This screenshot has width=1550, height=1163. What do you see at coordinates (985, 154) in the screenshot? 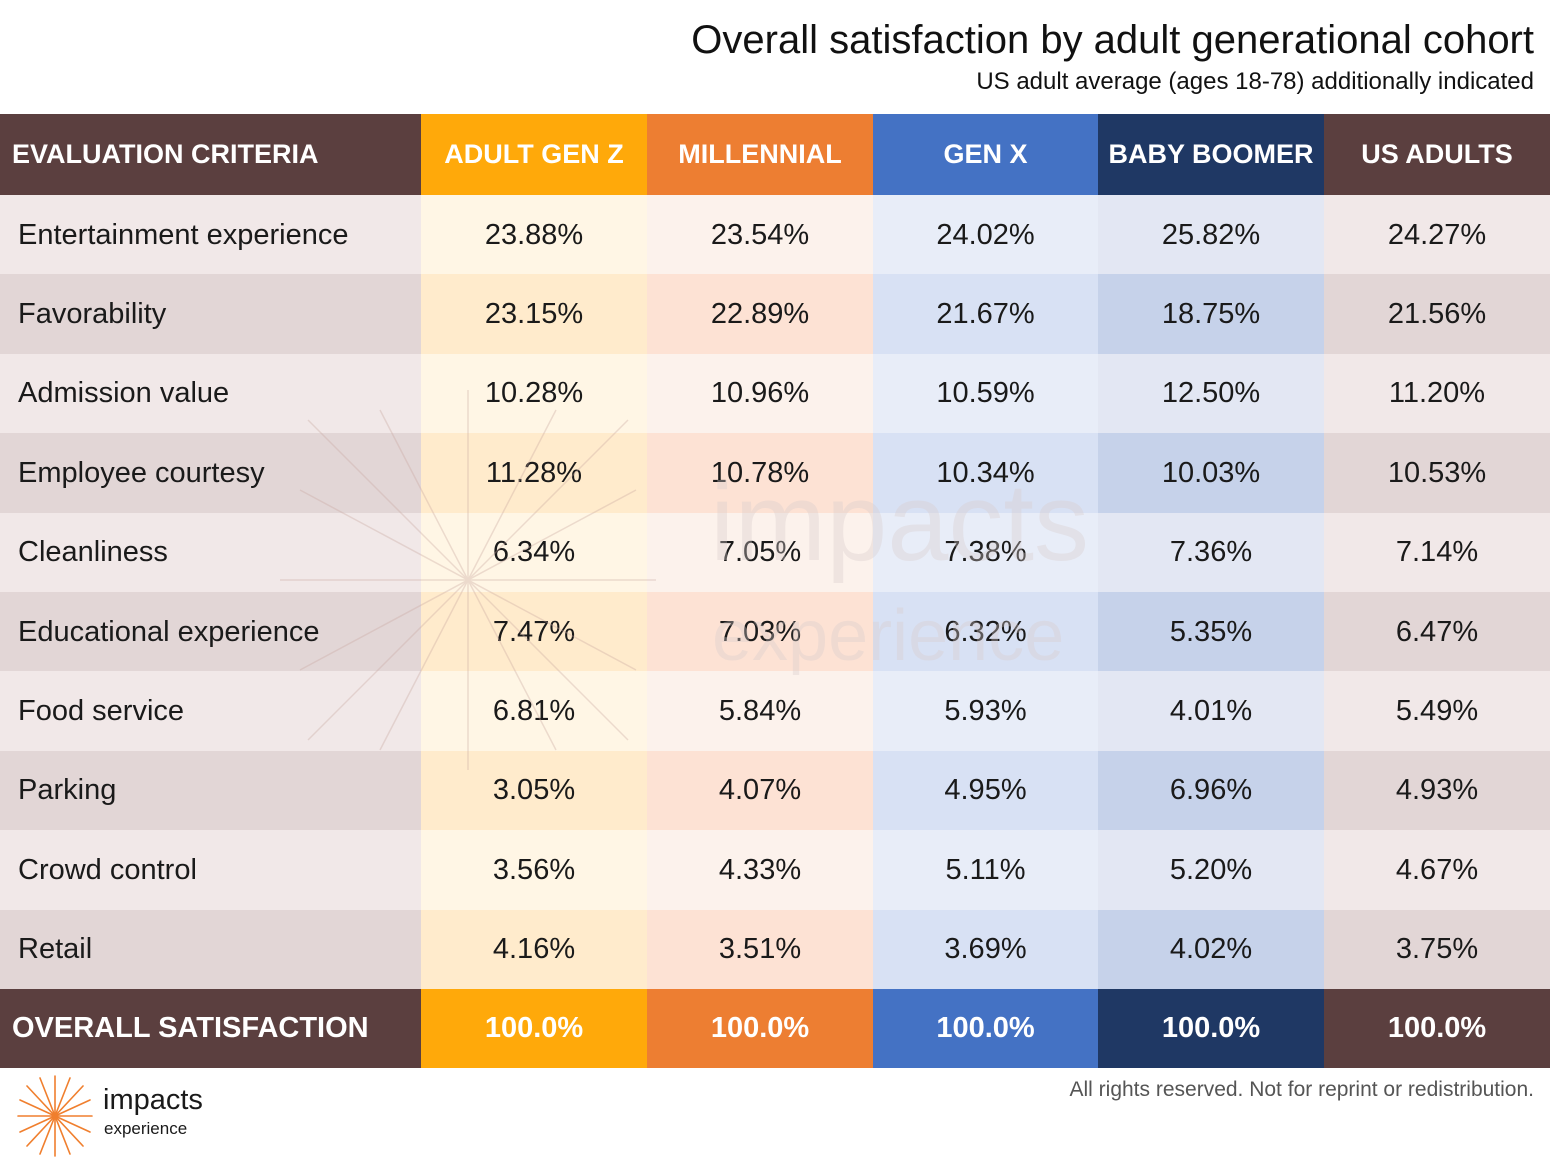
I see `column-header-gen-x: GEN X` at bounding box center [985, 154].